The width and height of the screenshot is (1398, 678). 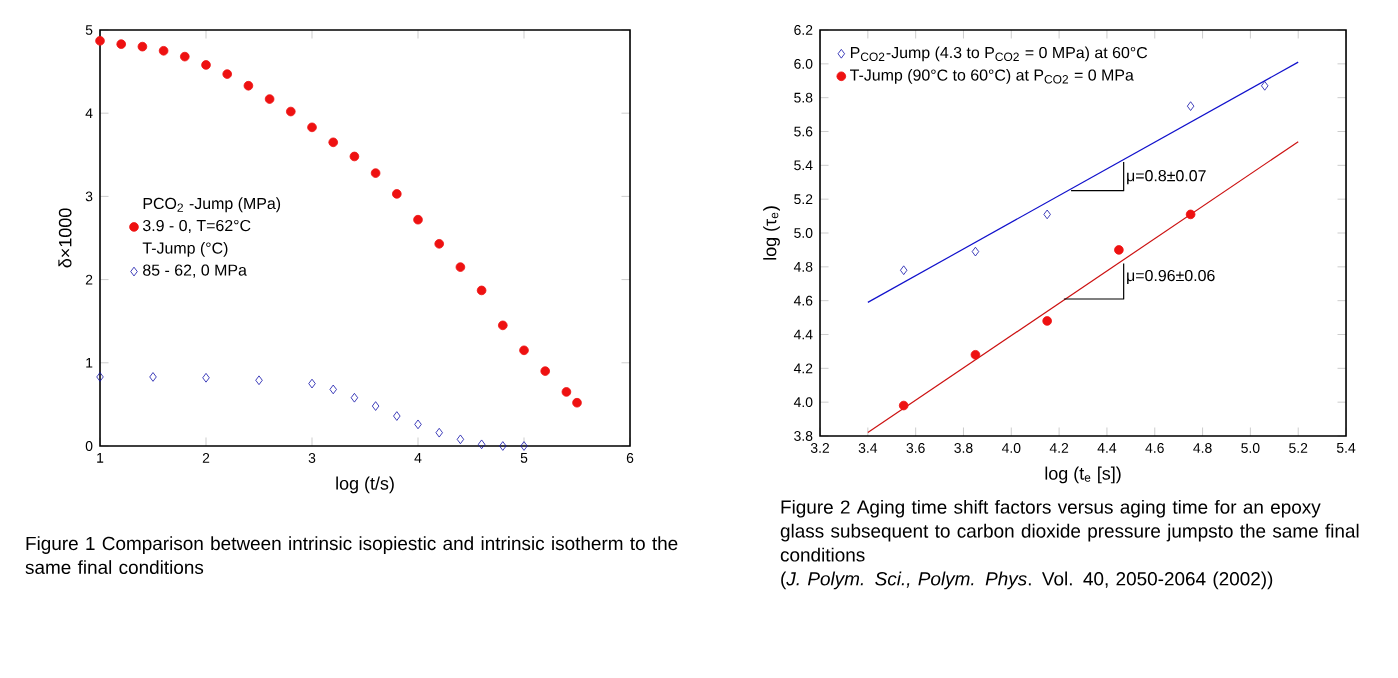 I want to click on text: (J. Polym. Sci., Polym. Phys. Vol. 40, 2050-2064 (2002)), so click(x=1027, y=580).